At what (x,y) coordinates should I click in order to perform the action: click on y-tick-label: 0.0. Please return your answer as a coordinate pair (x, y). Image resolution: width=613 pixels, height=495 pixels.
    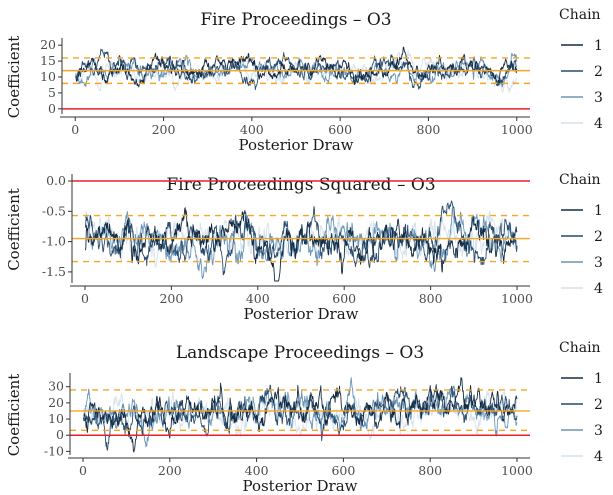
    Looking at the image, I should click on (56, 180).